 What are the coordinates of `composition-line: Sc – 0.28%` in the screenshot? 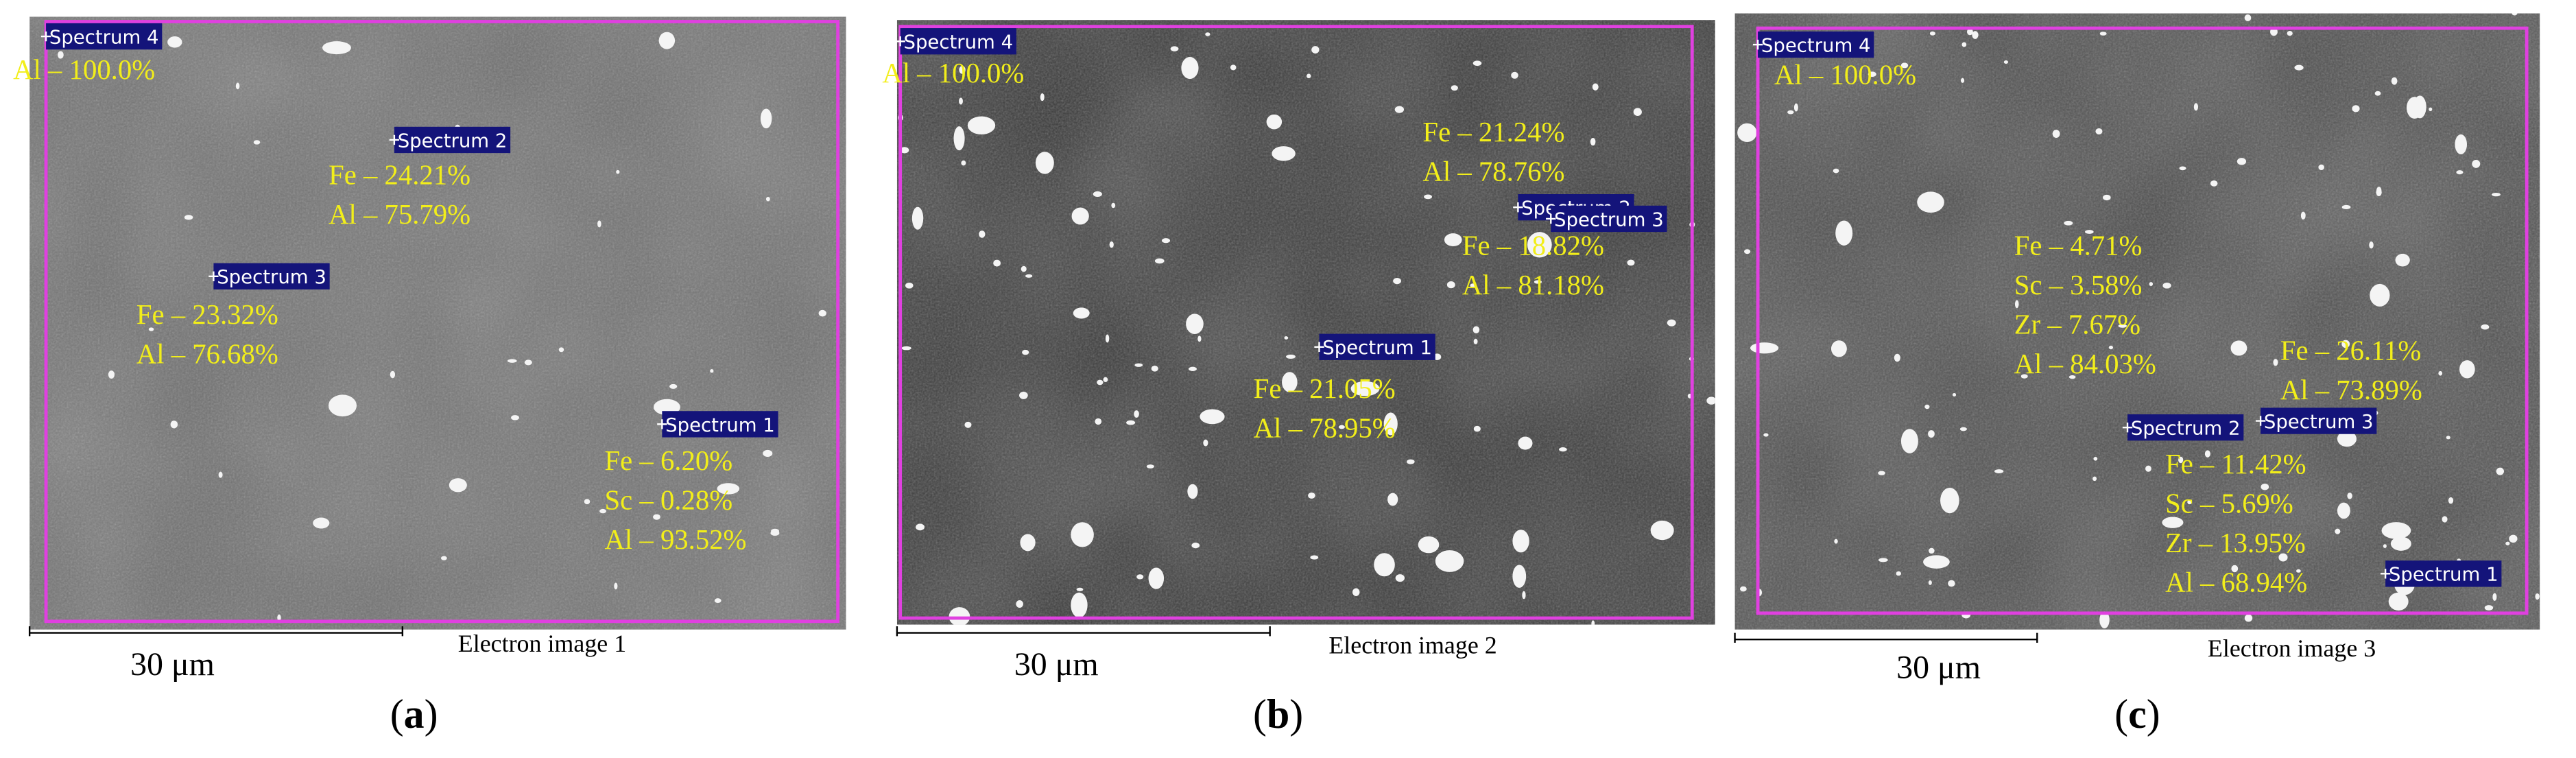 It's located at (669, 501).